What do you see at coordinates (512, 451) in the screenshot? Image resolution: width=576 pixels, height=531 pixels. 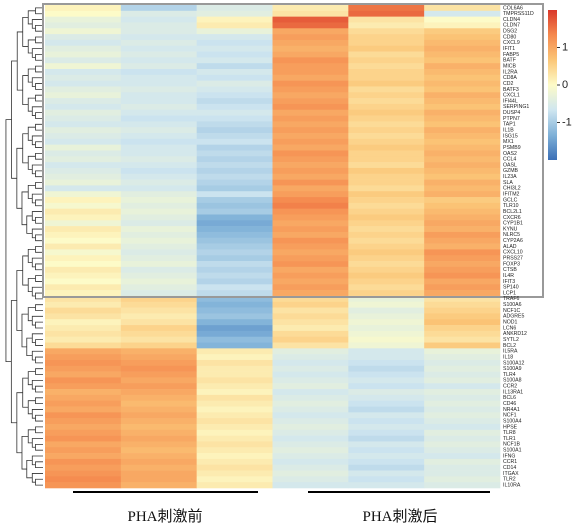 I see `row-label: S100A1` at bounding box center [512, 451].